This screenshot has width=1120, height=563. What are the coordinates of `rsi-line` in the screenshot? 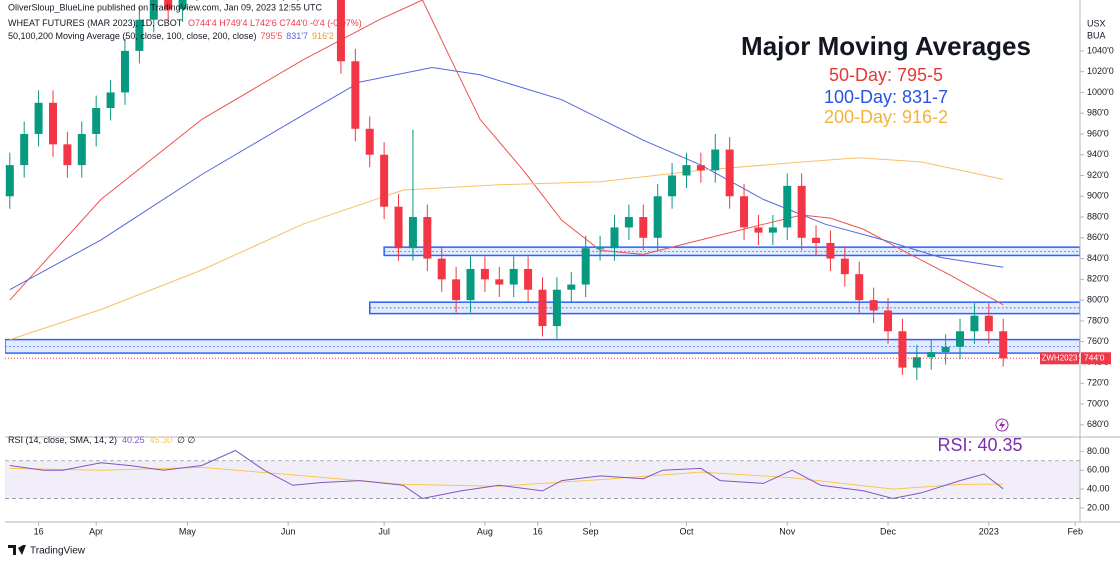 It's located at (506, 474).